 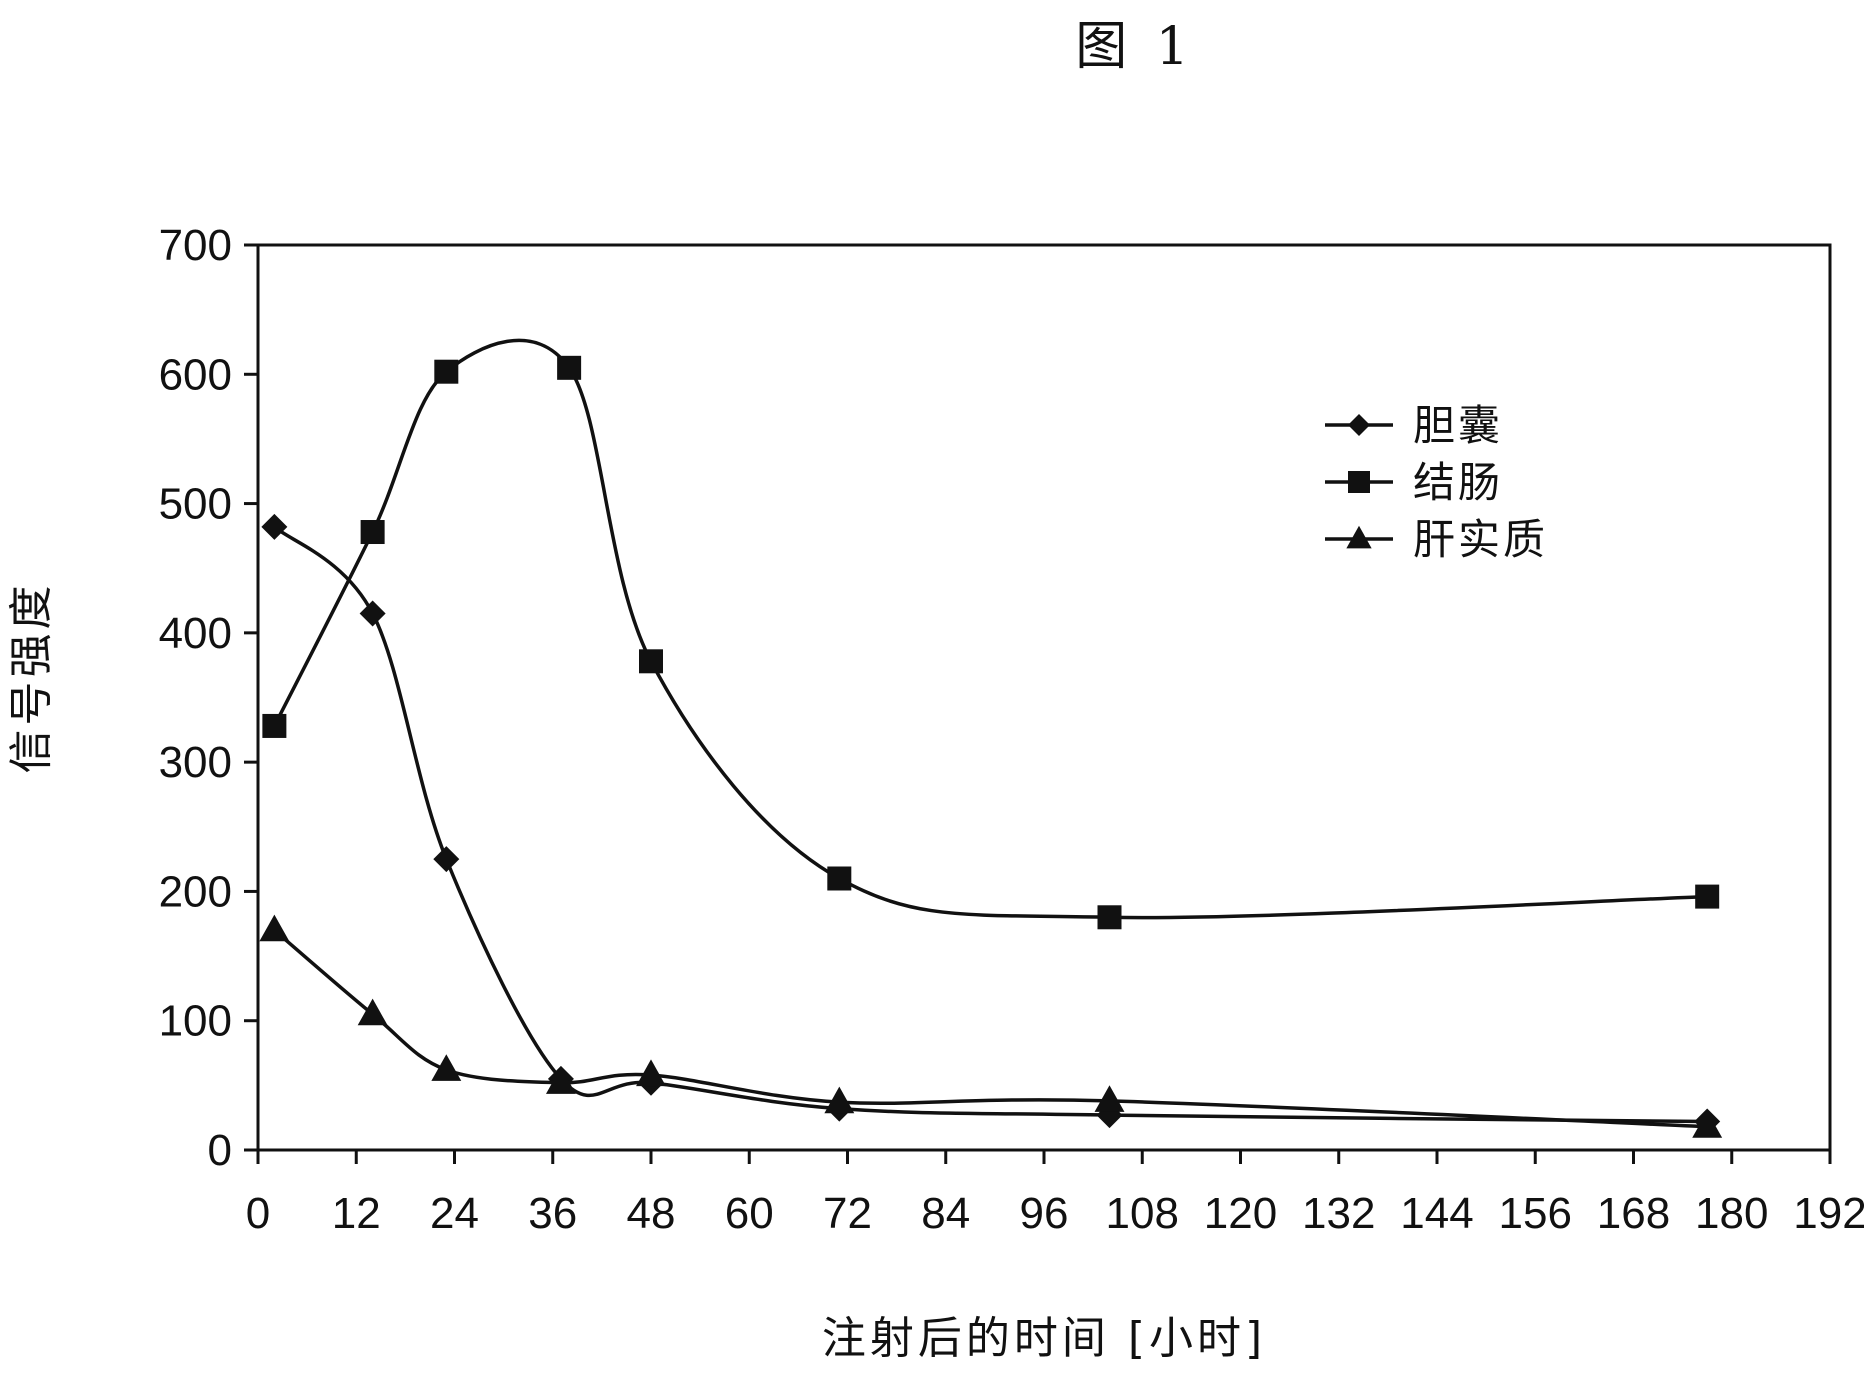 I want to click on x-tick-label: 156, so click(x=1535, y=1213).